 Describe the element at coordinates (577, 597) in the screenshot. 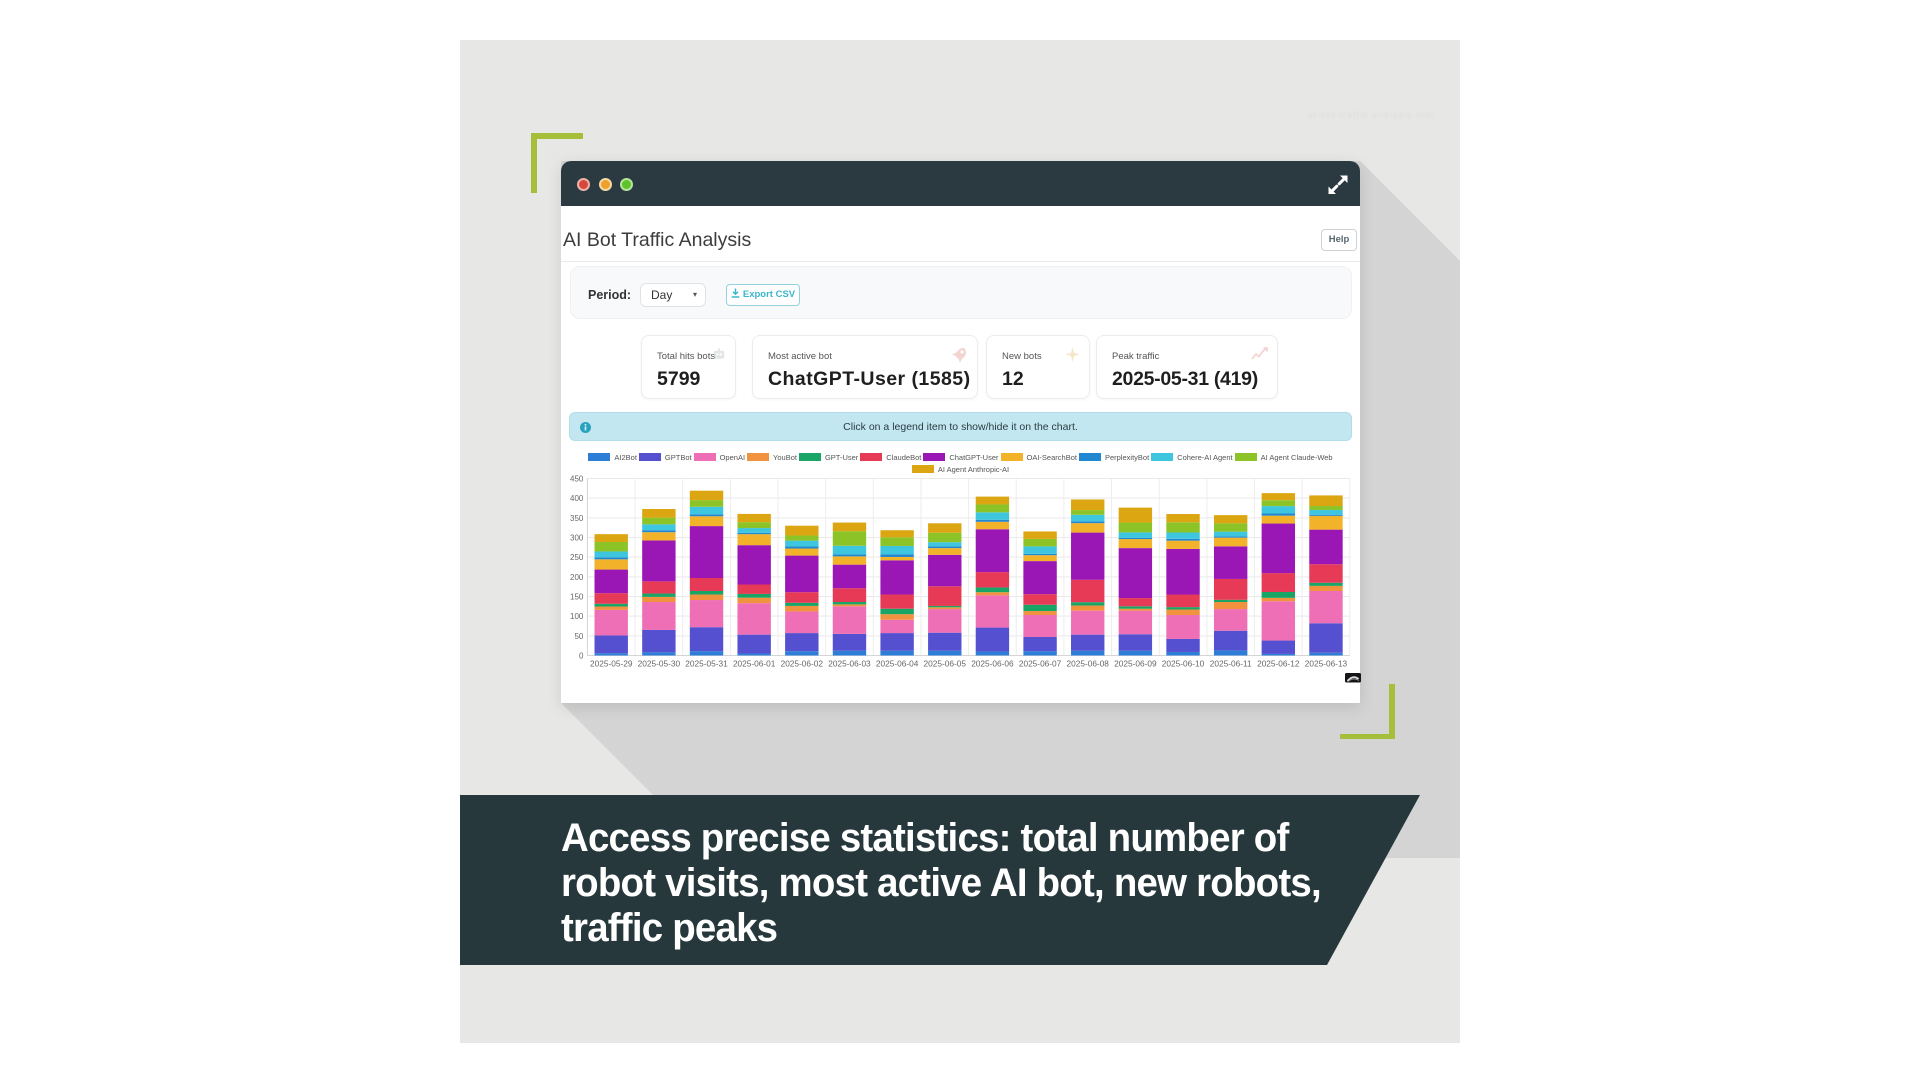

I see `svg-text: 150` at that location.